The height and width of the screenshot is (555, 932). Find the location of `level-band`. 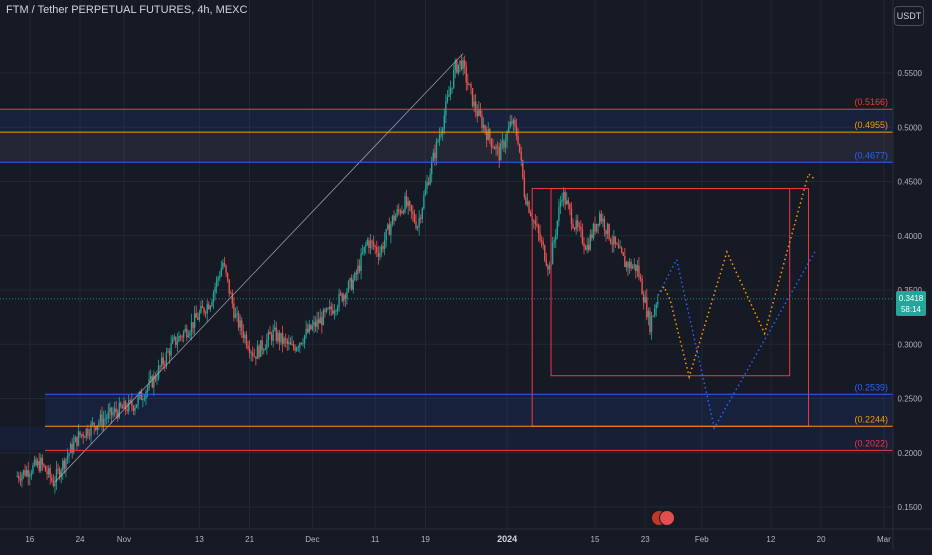

level-band is located at coordinates (446, 438).